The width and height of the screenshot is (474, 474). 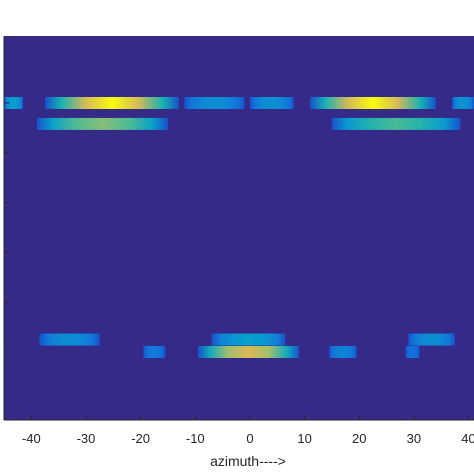 I want to click on x-tick-label: 30, so click(x=414, y=438).